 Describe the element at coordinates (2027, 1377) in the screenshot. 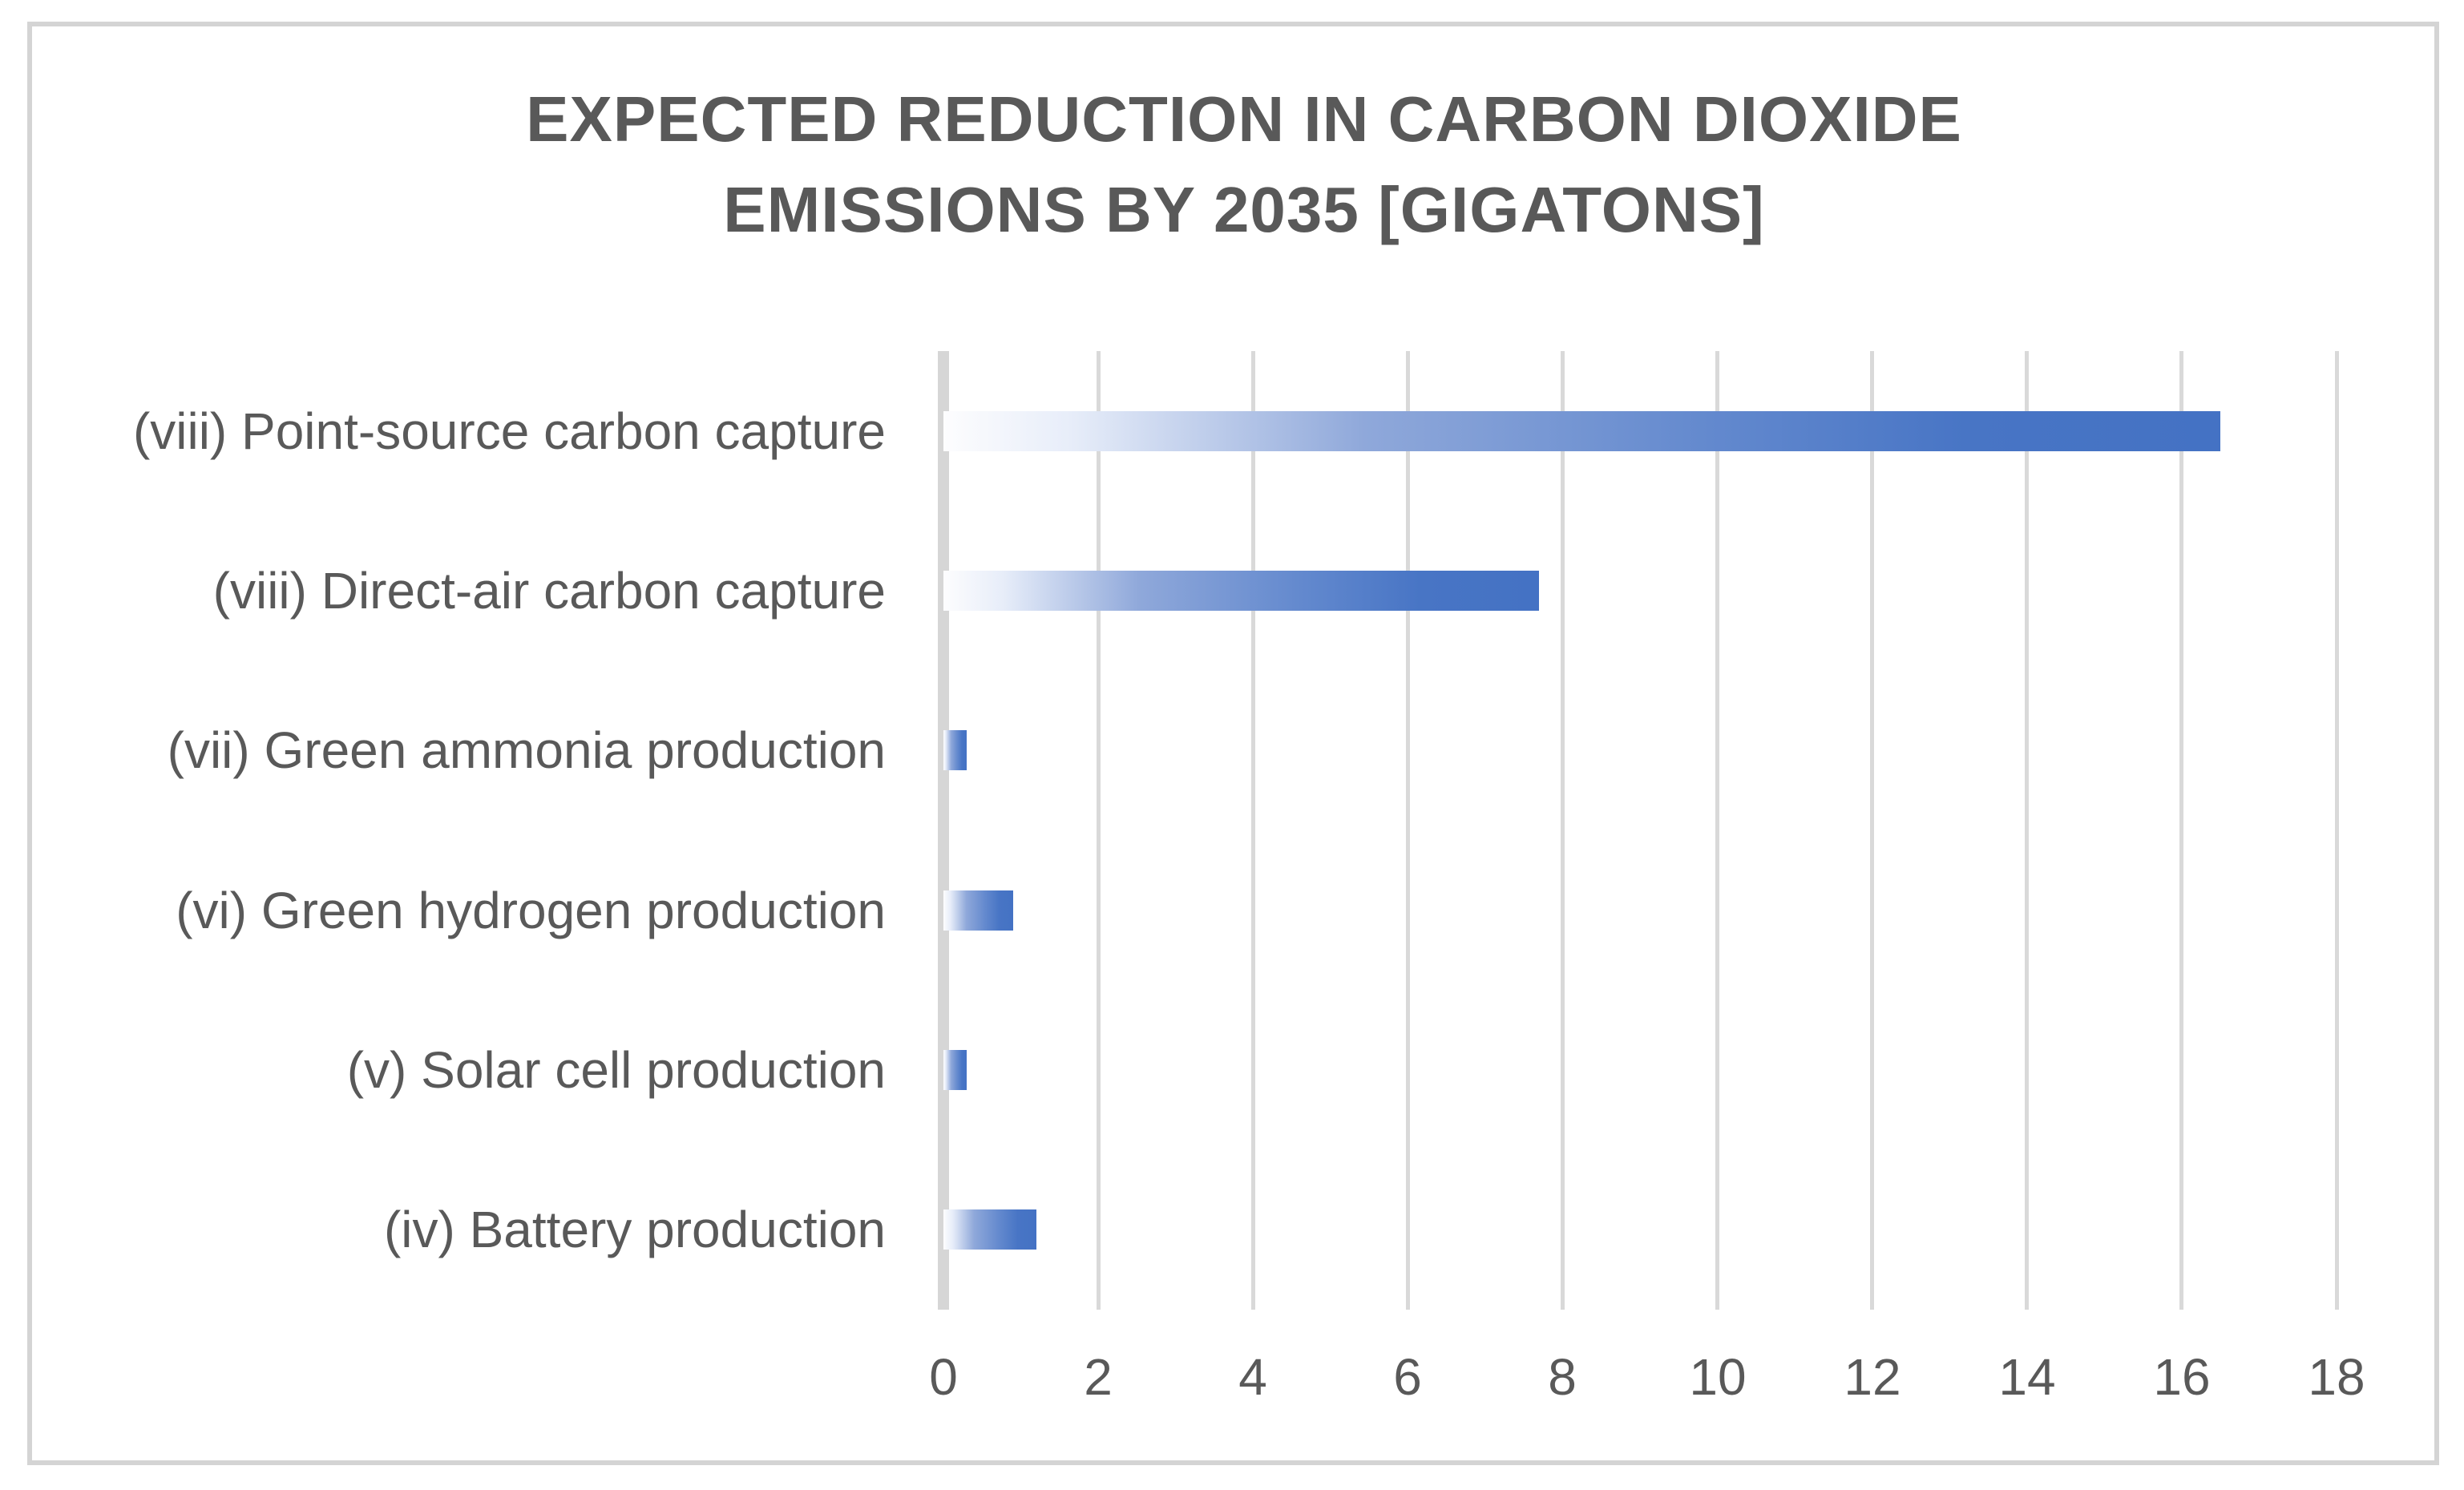

I see `x-axis-tick-label: 14` at that location.